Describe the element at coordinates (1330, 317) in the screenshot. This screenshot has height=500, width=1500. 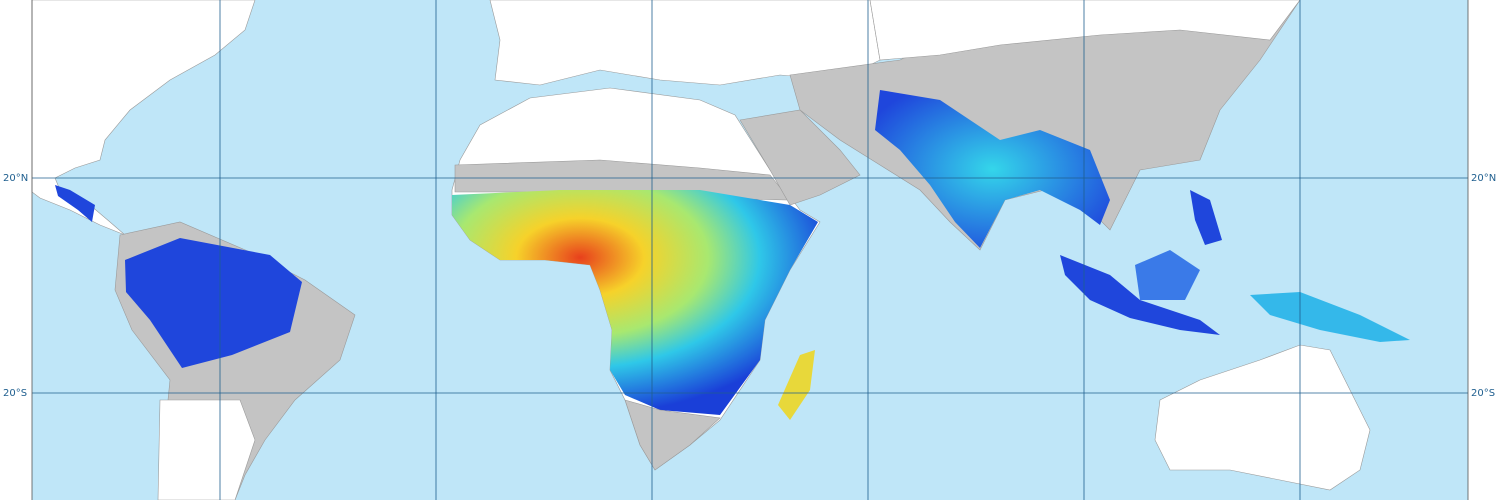
I see `new-guinea-data` at that location.